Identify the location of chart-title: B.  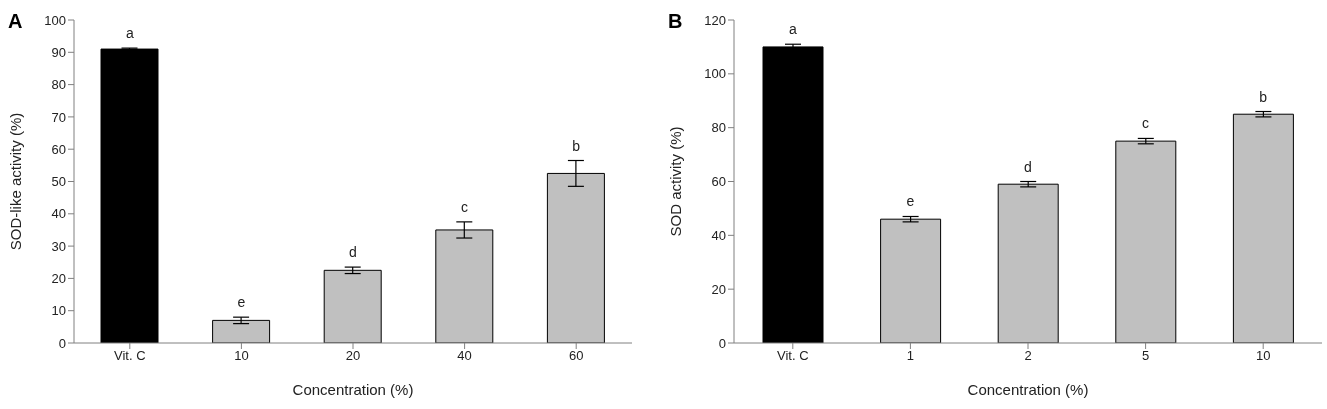
(675, 21).